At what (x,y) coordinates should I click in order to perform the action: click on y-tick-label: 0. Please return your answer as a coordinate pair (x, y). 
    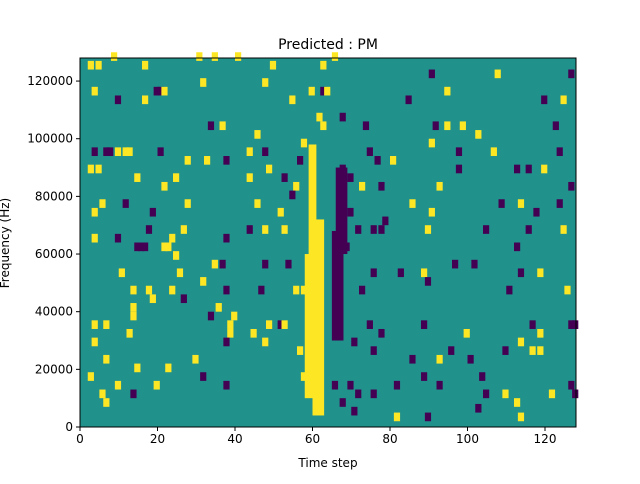
    Looking at the image, I should click on (69, 427).